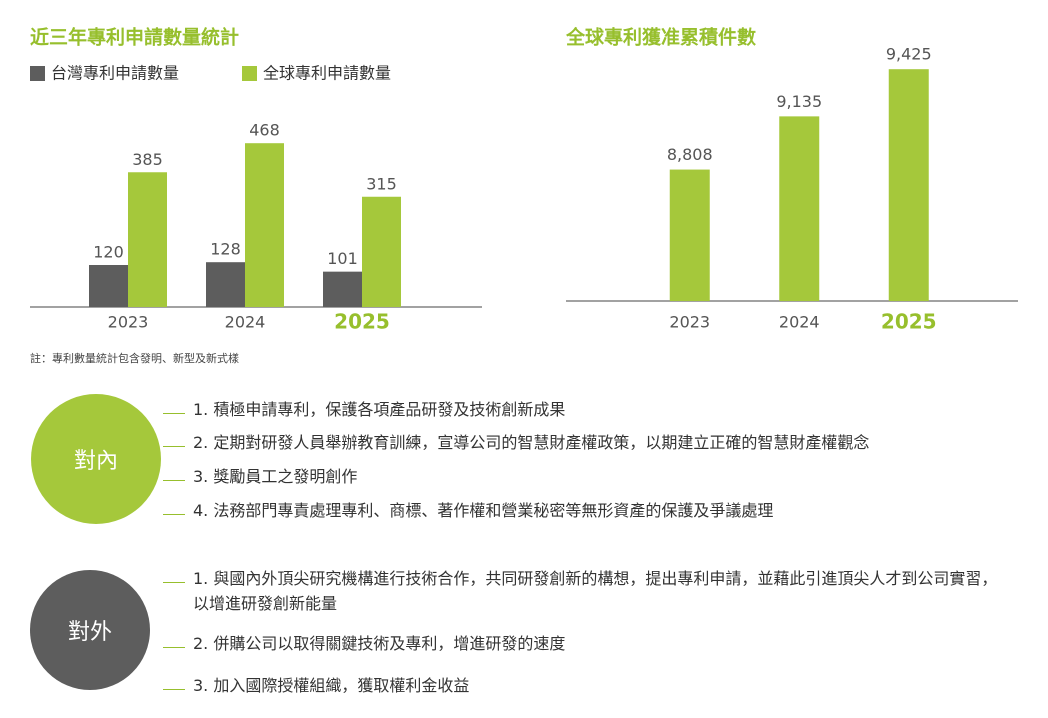  Describe the element at coordinates (379, 409) in the screenshot. I see `item-text: 1. 積極申請專利，保護各項產品研發及技術創新成果` at that location.